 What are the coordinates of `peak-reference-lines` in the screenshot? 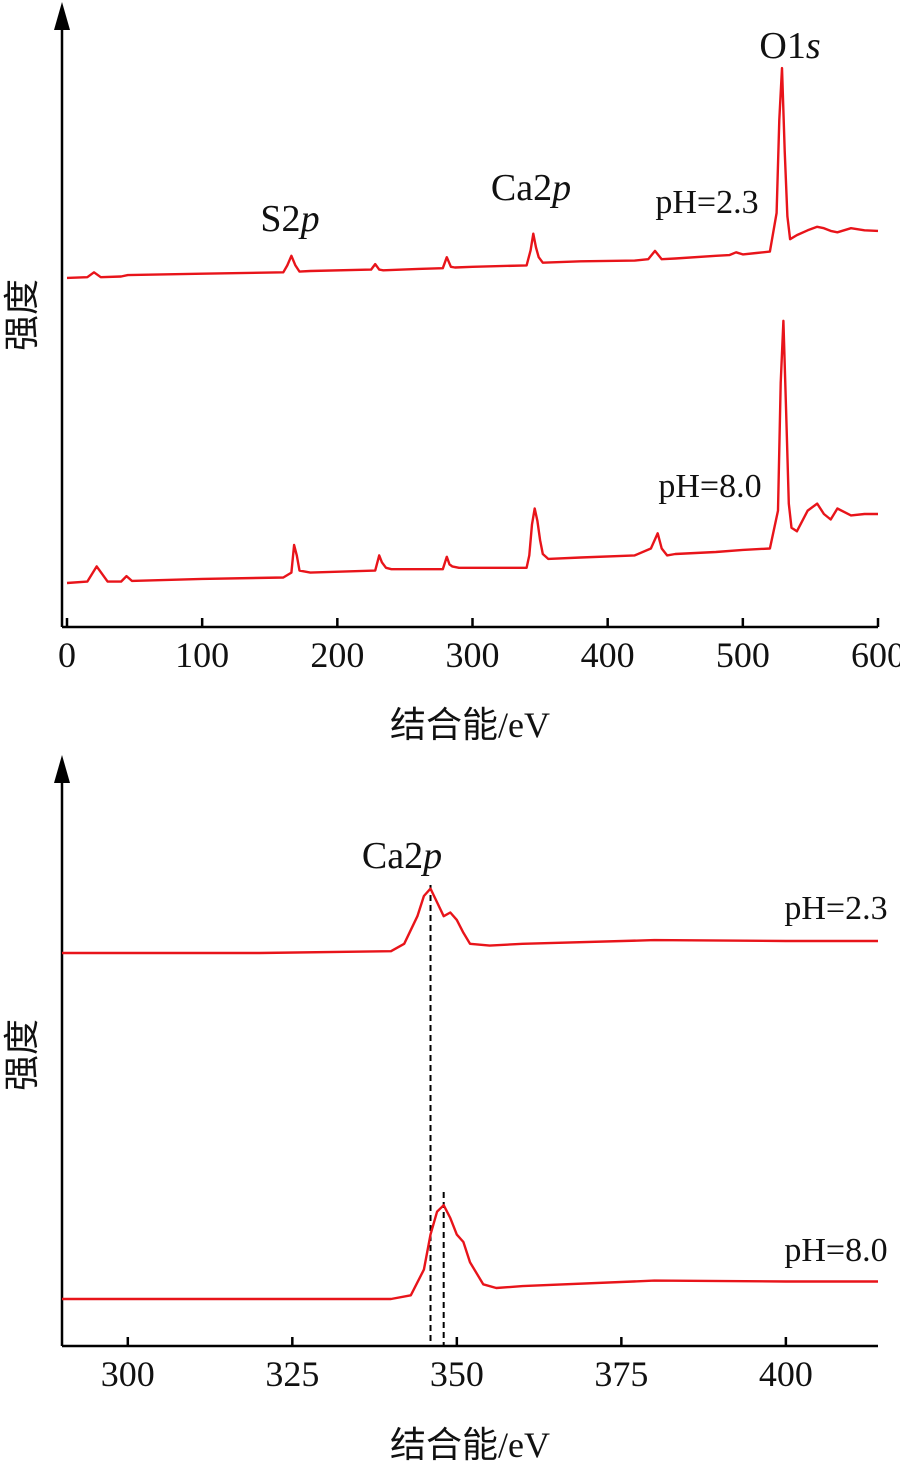 It's located at (437, 1115).